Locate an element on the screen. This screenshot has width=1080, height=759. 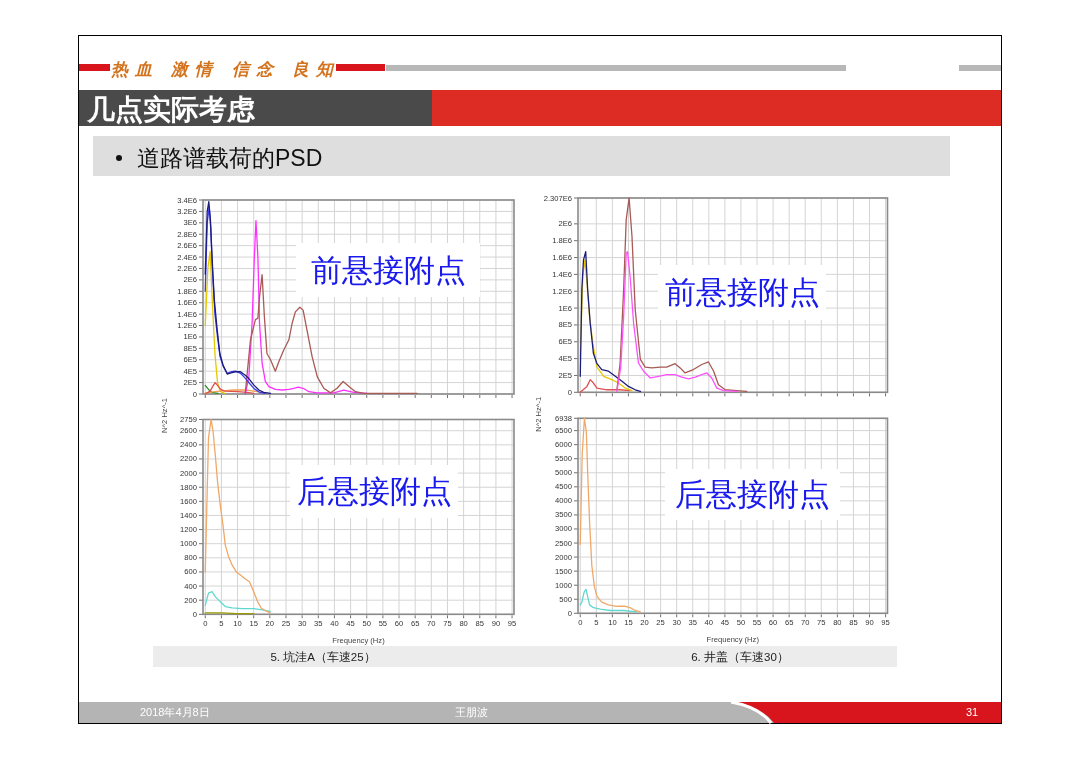
chart-subtitle: 道路谱载荷的PSD is located at coordinates (230, 158).